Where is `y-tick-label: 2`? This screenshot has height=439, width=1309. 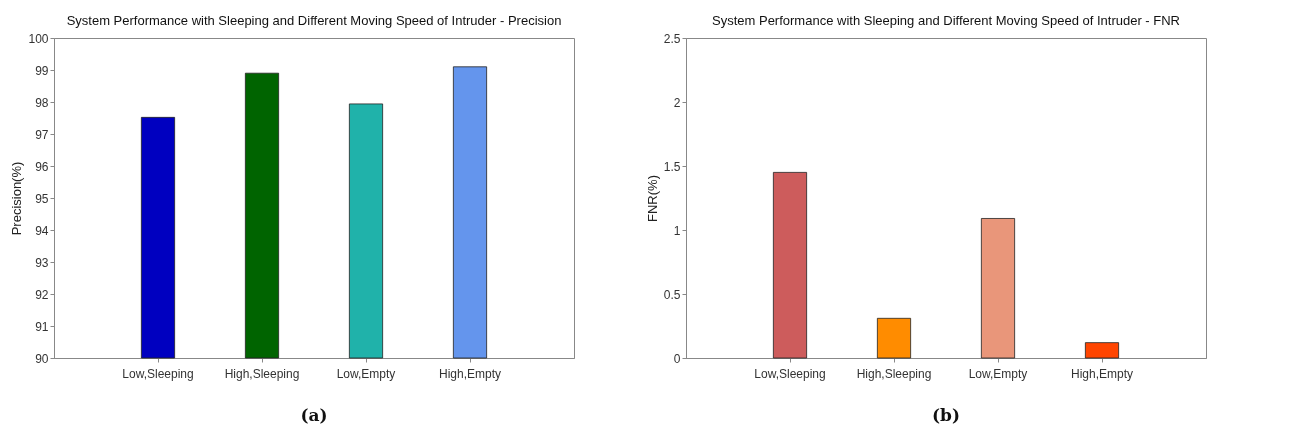
y-tick-label: 2 is located at coordinates (677, 102).